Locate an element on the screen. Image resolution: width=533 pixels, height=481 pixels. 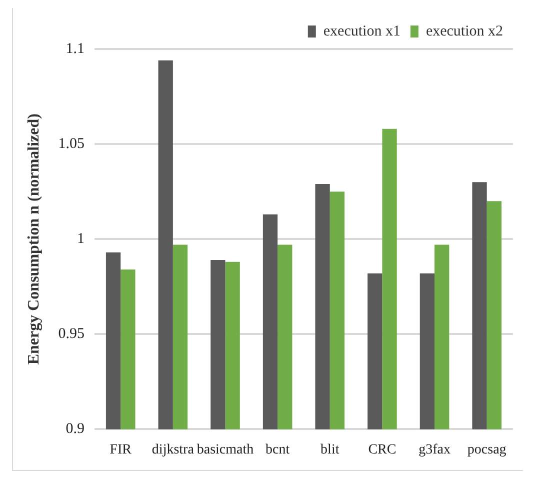
y-axis-title: Energy Consumption n (normalized) is located at coordinates (34, 239).